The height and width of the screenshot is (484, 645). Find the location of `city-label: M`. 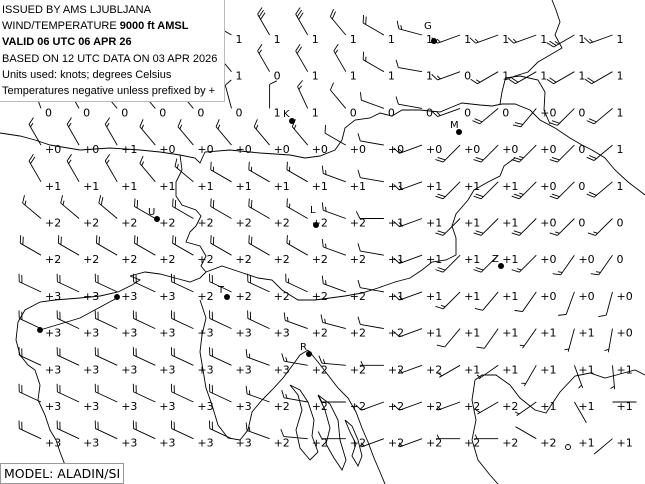

city-label: M is located at coordinates (454, 125).